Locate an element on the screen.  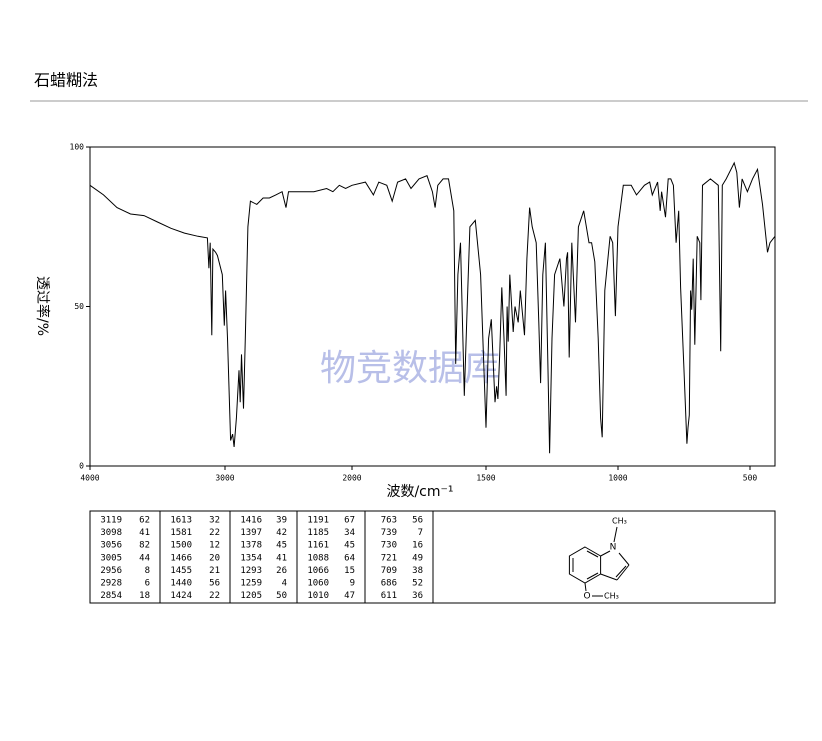
structure-atom: O is located at coordinates (586, 597).